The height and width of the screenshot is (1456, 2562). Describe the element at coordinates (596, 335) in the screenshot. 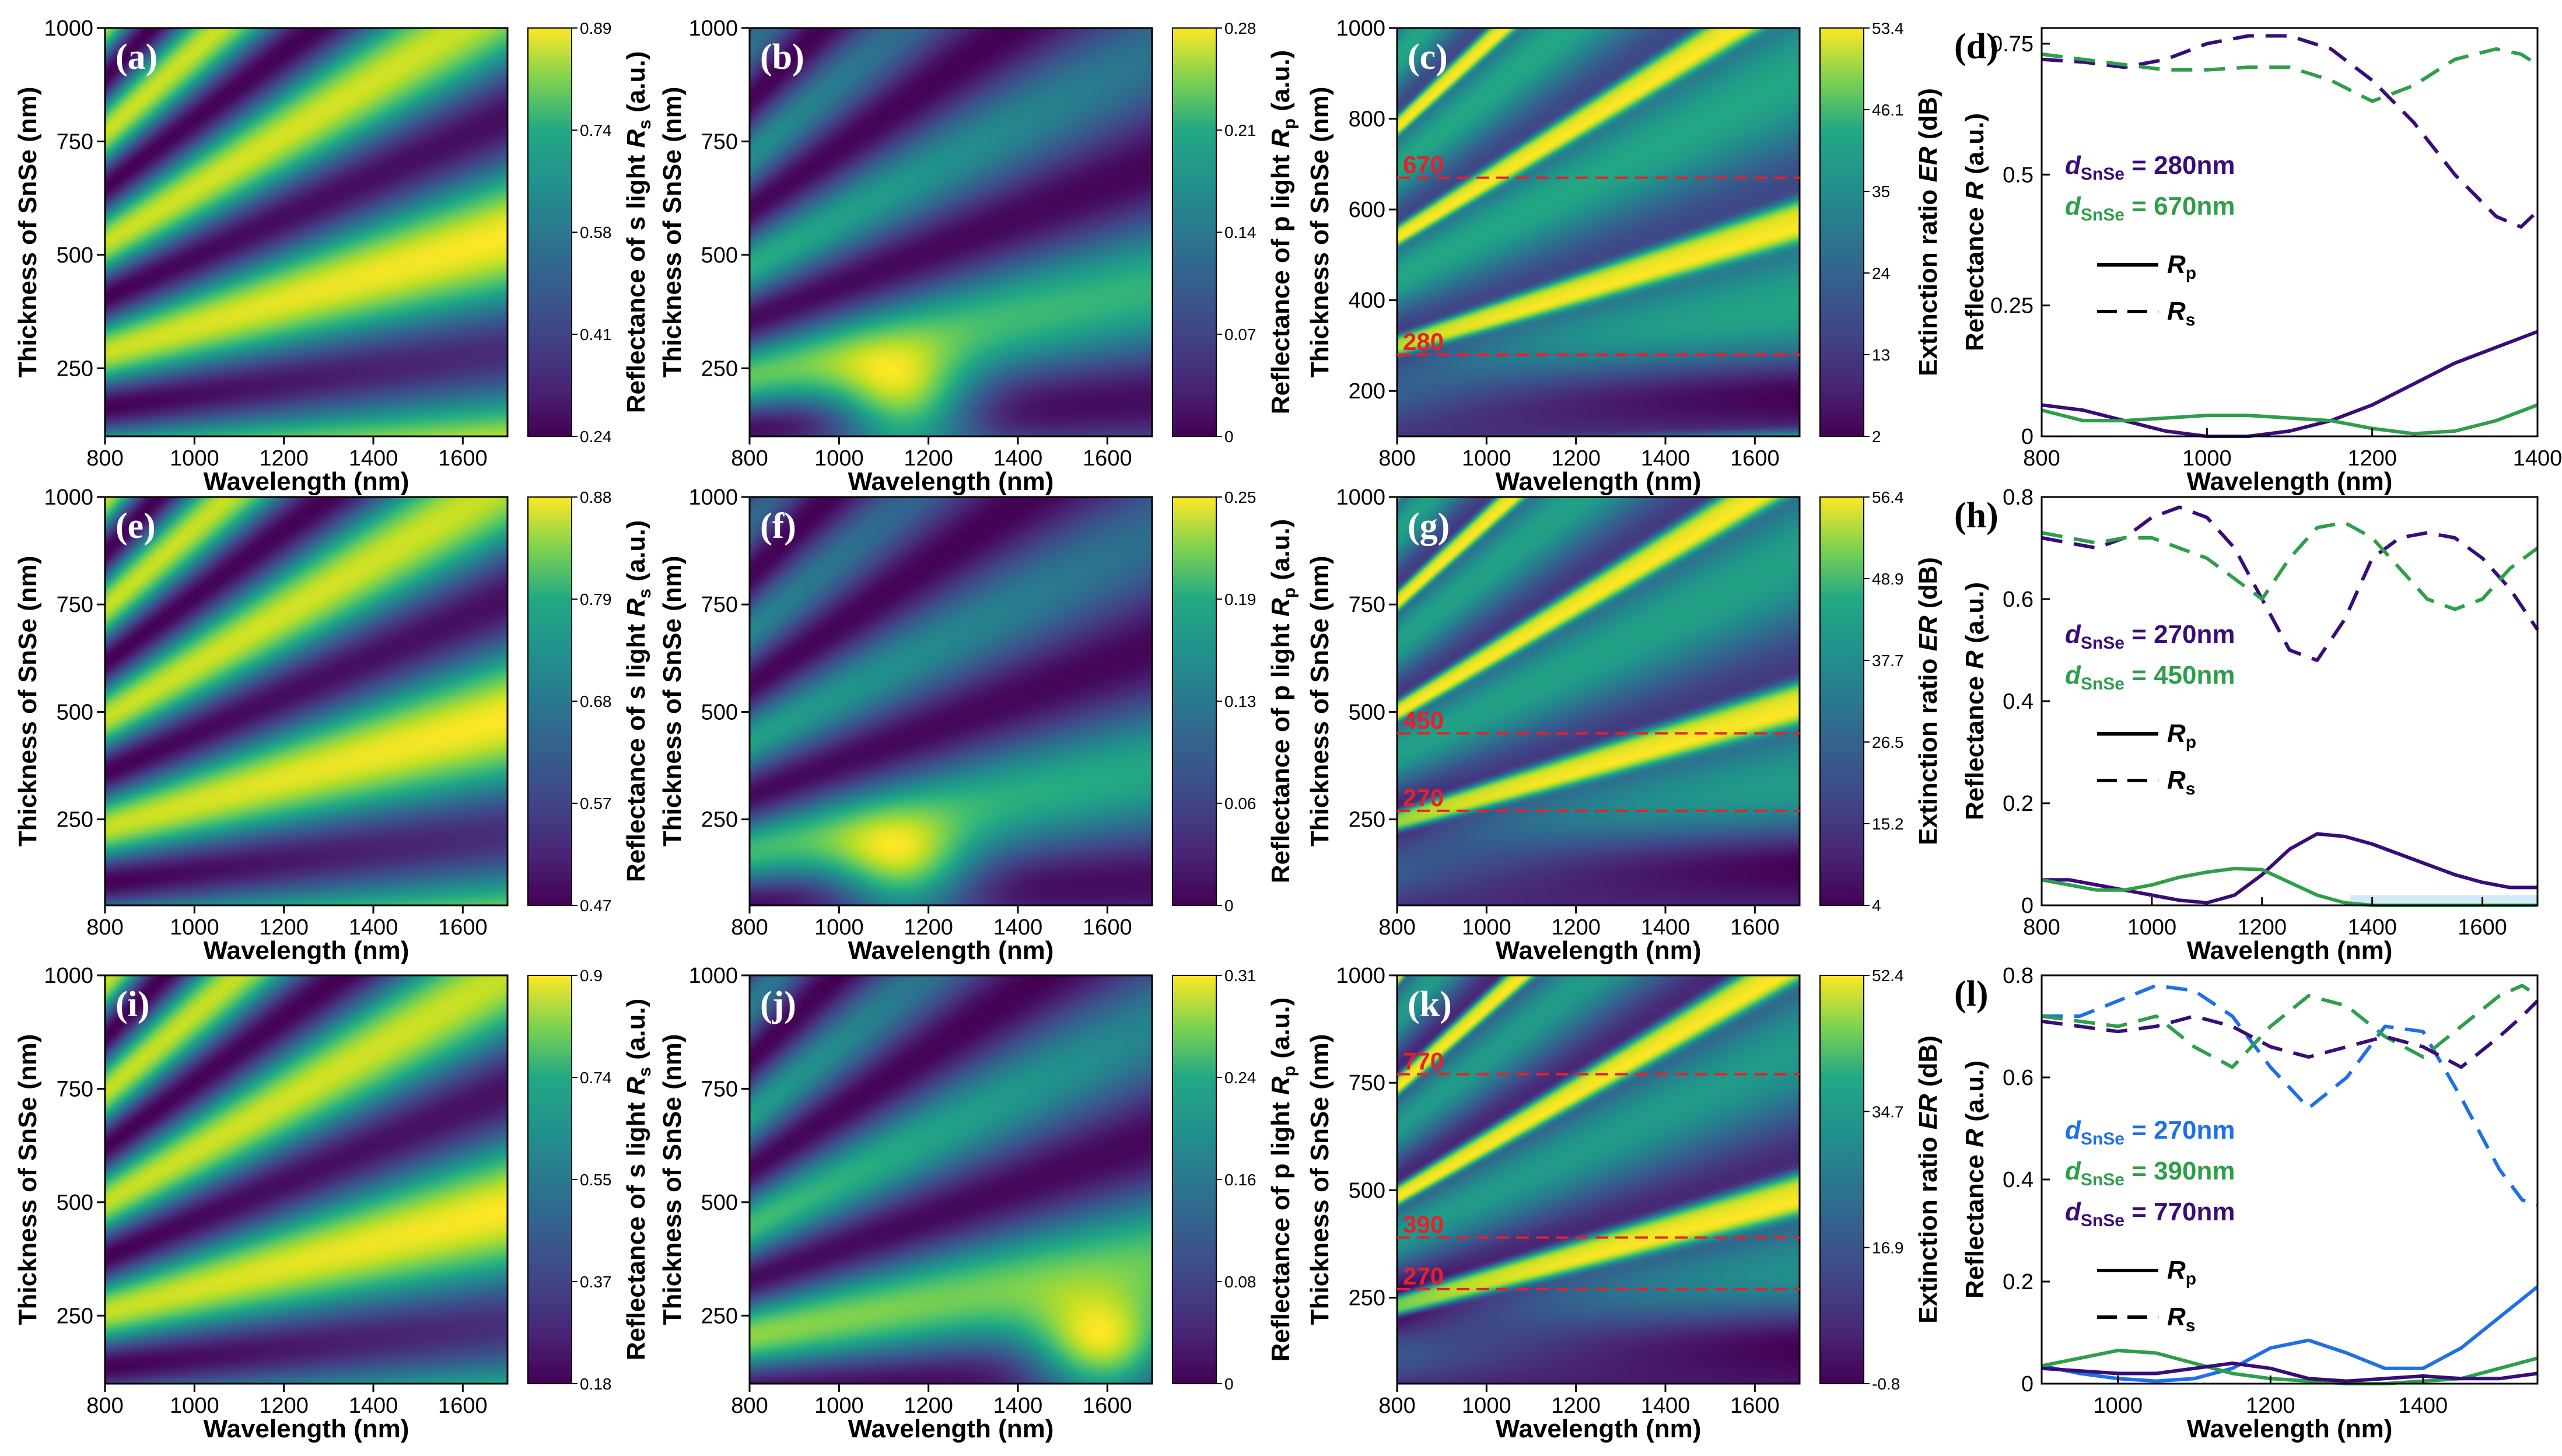

I see `colorbar-tick-label: 0.41` at that location.